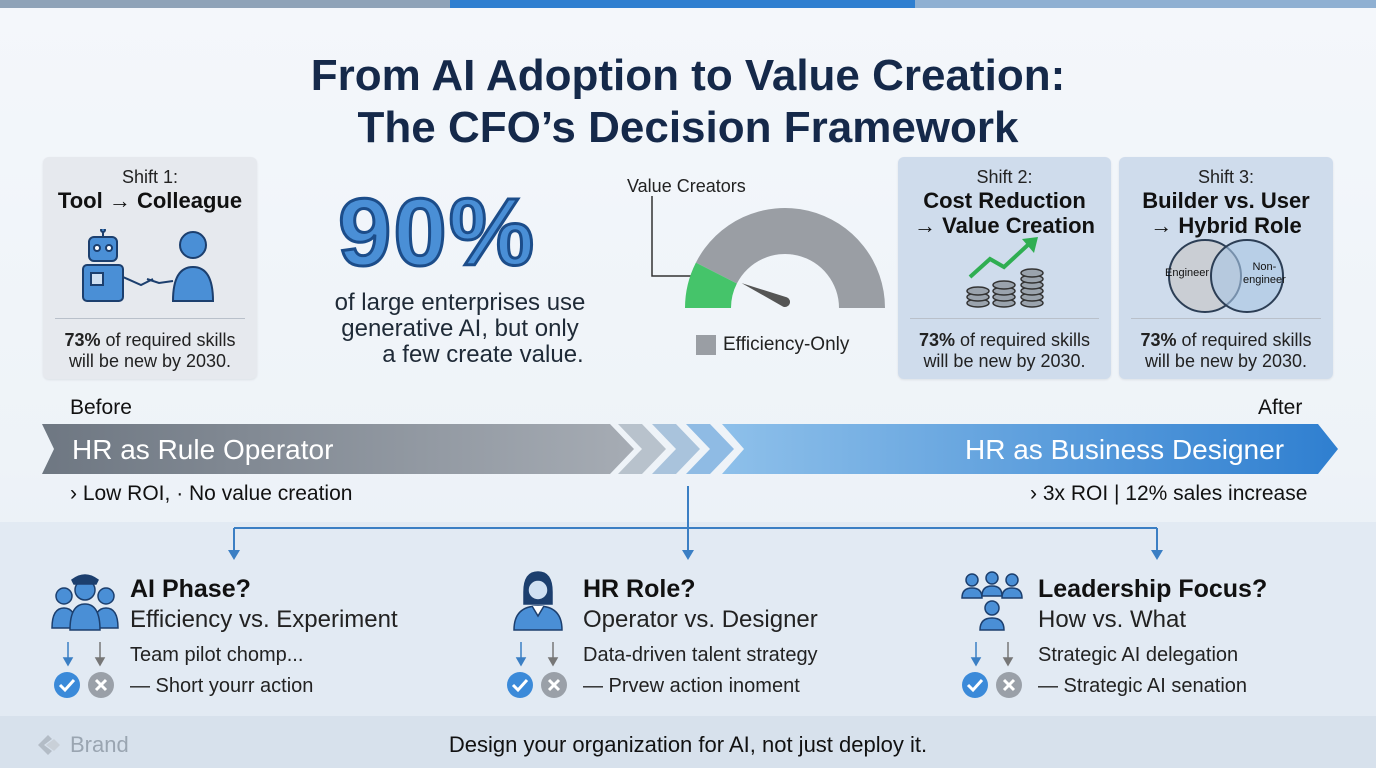  I want to click on shift1-divider, so click(150, 318).